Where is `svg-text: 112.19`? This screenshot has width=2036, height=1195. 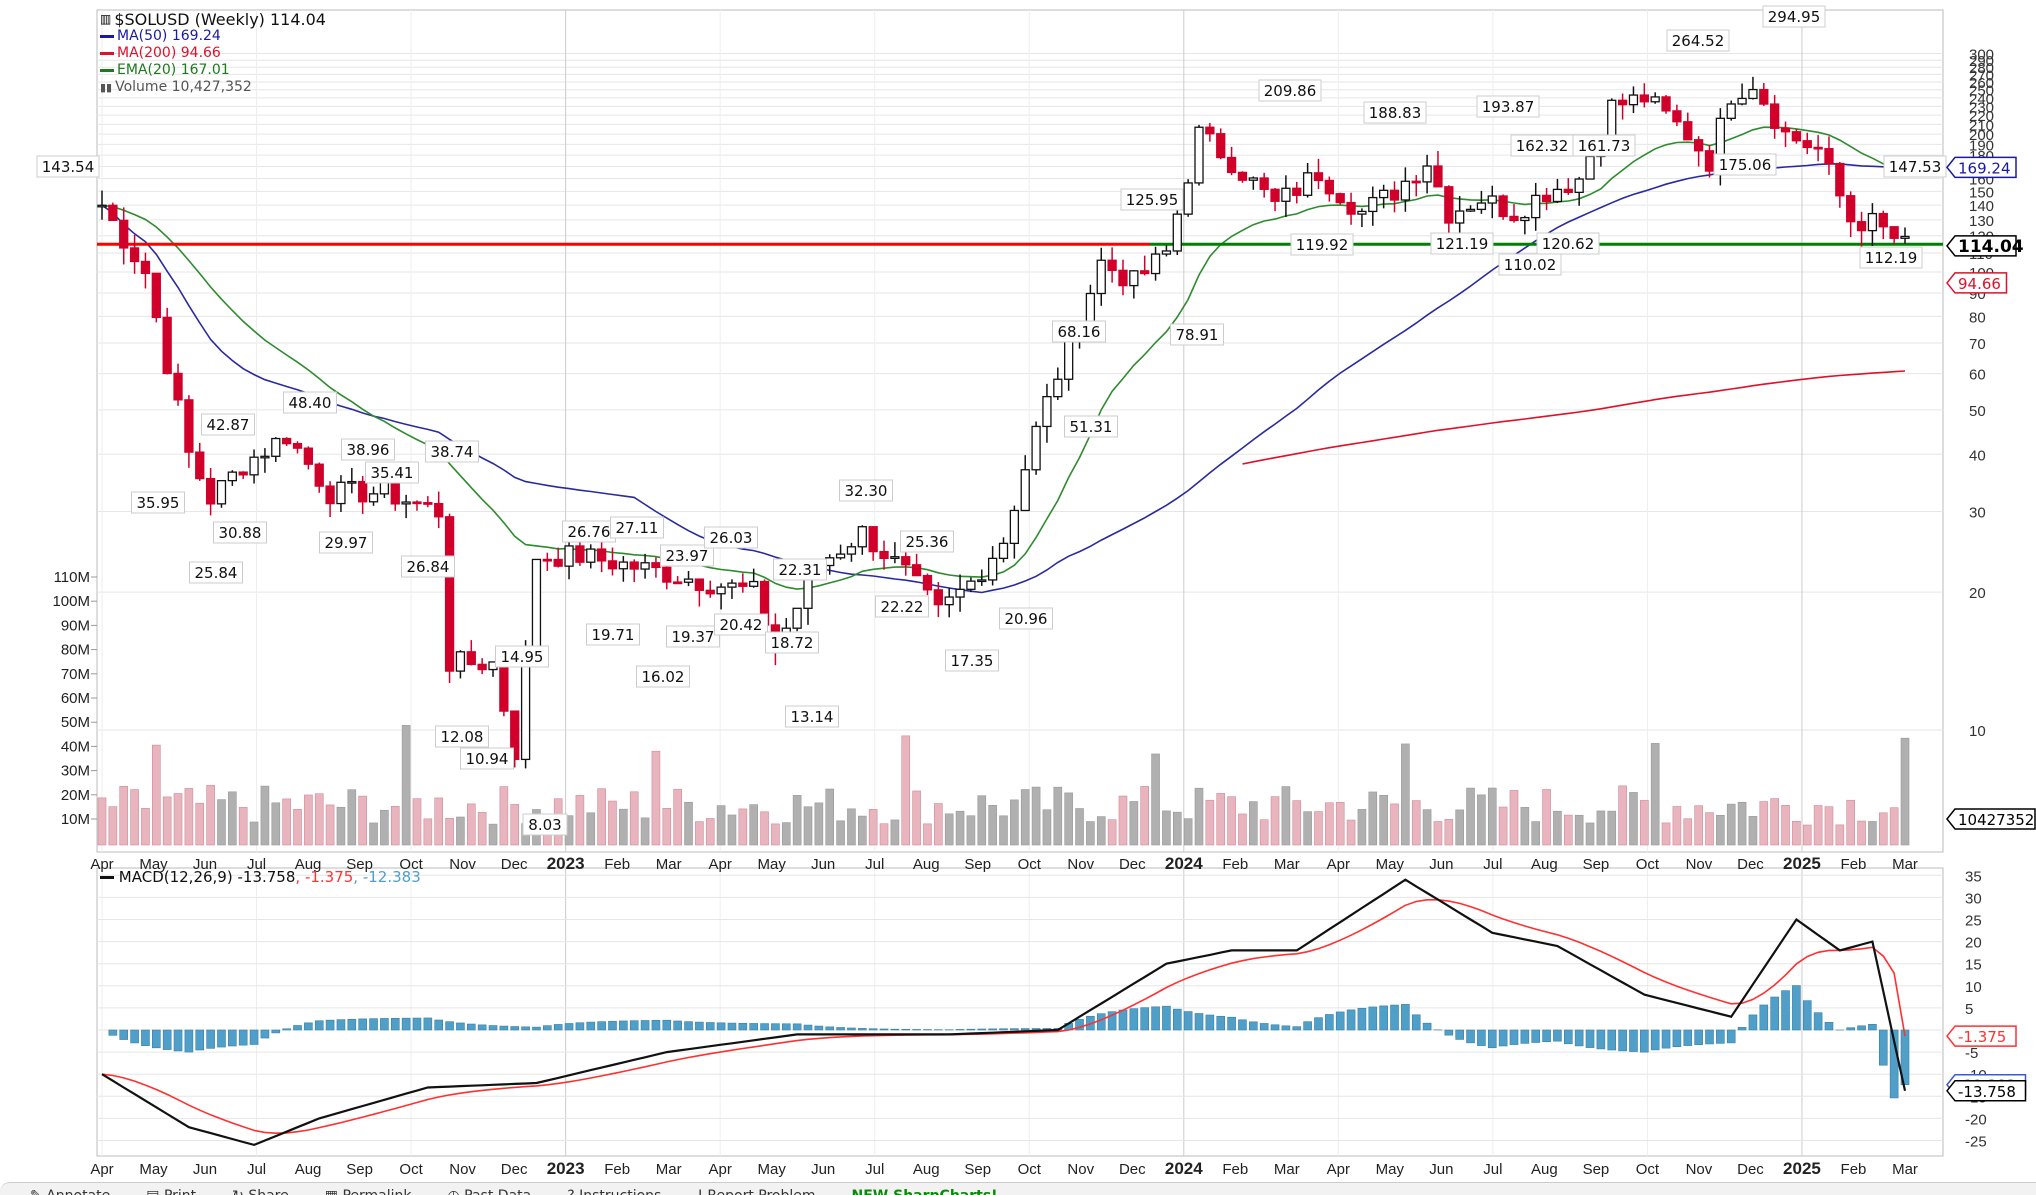
svg-text: 112.19 is located at coordinates (1891, 258).